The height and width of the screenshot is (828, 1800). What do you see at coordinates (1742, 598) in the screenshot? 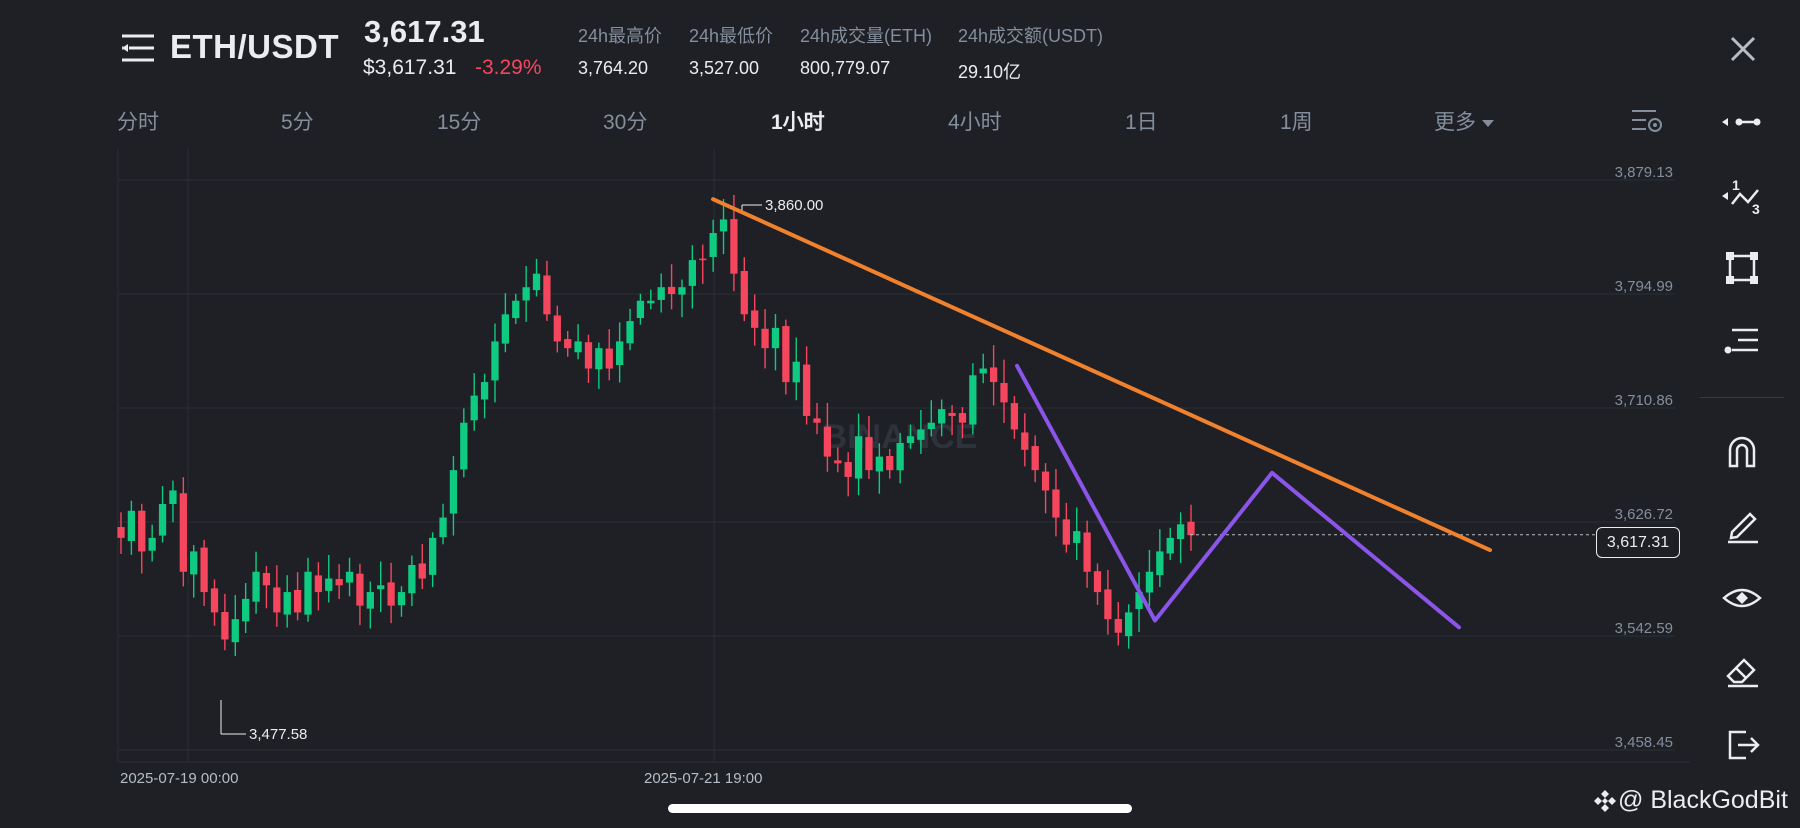
I see `eye-icon` at bounding box center [1742, 598].